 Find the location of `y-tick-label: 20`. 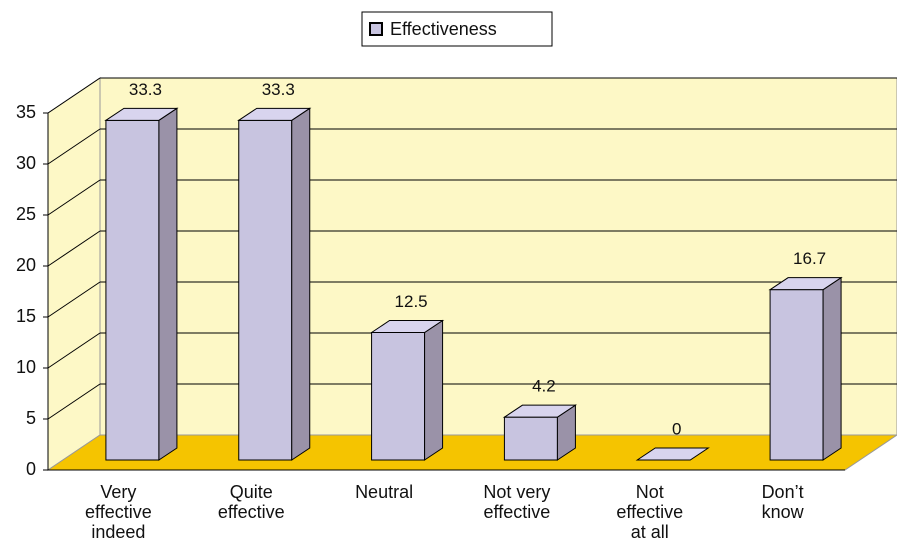

y-tick-label: 20 is located at coordinates (26, 265).